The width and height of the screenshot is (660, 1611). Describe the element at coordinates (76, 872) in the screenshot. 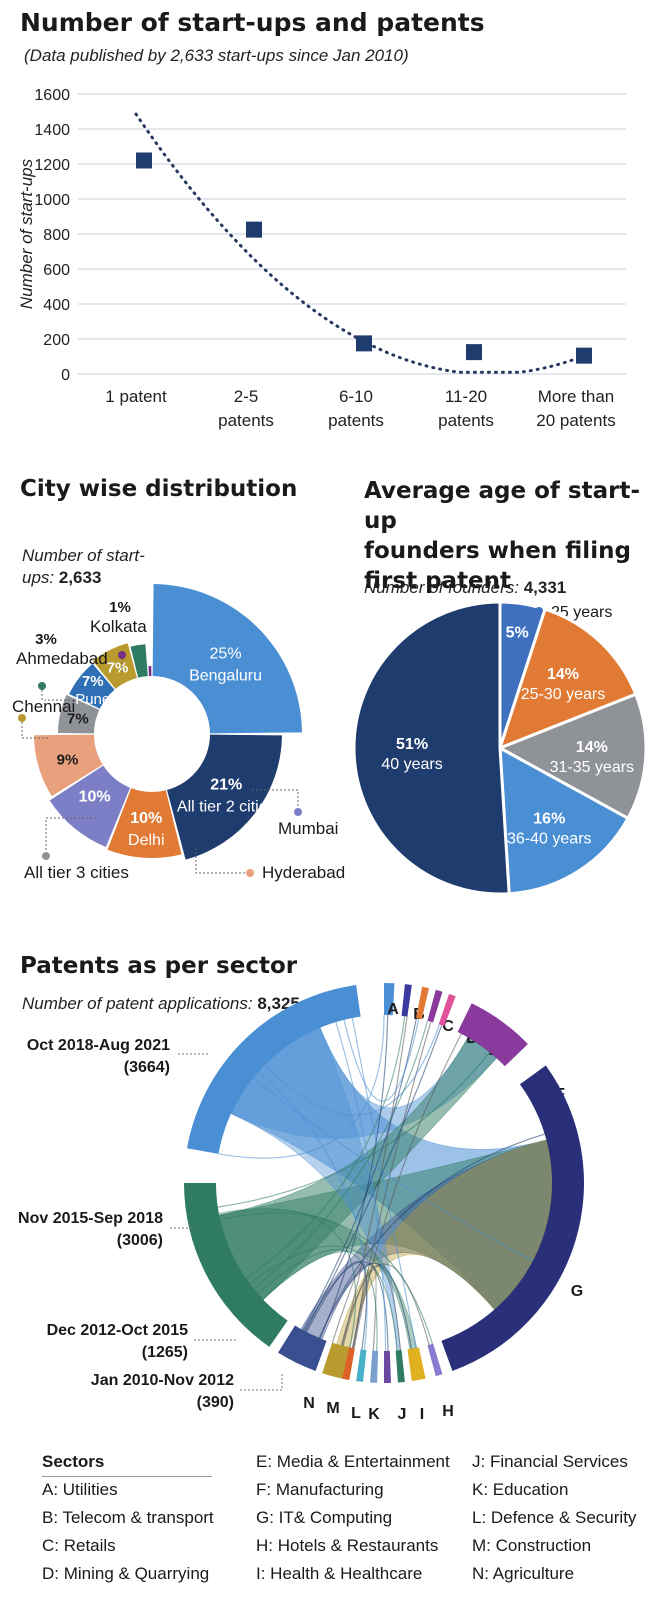

I see `slice-label: All tier 3 cities` at that location.